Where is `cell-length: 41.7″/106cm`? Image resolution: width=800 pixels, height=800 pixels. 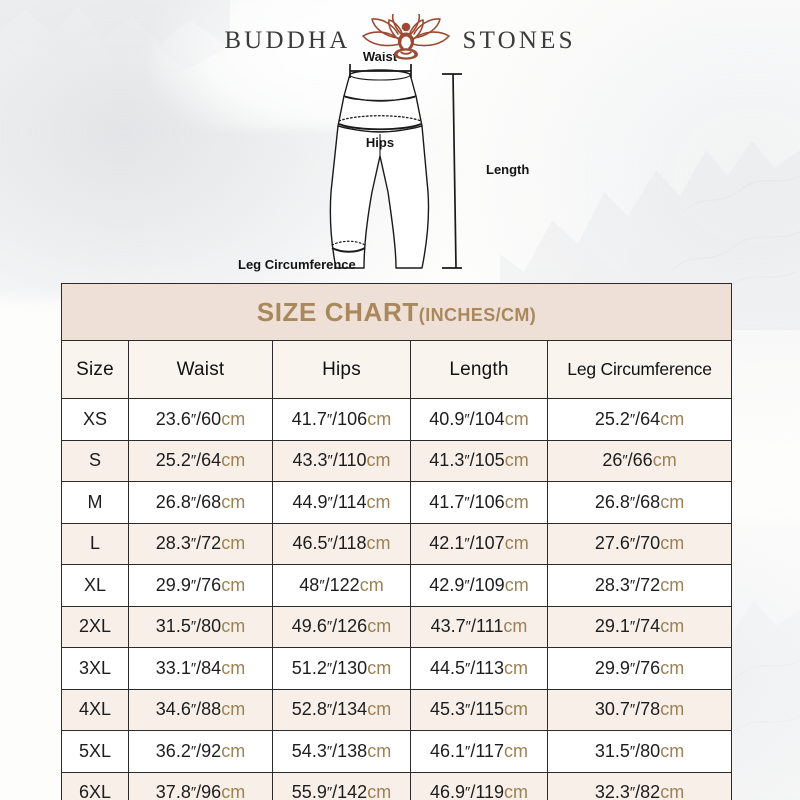 cell-length: 41.7″/106cm is located at coordinates (479, 502).